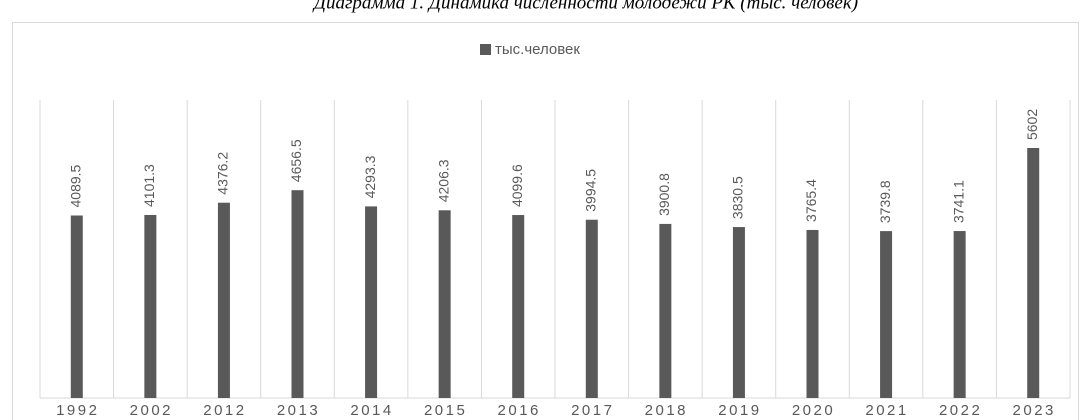  Describe the element at coordinates (445, 410) in the screenshot. I see `x-tick-label: 2015` at that location.